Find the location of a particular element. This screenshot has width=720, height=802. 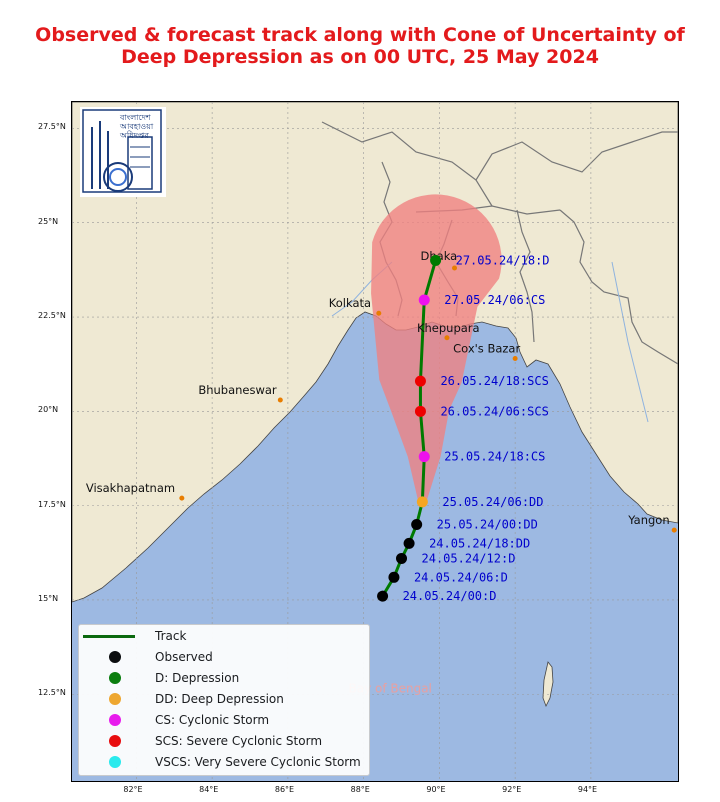

legend-label: Track is located at coordinates (171, 636).